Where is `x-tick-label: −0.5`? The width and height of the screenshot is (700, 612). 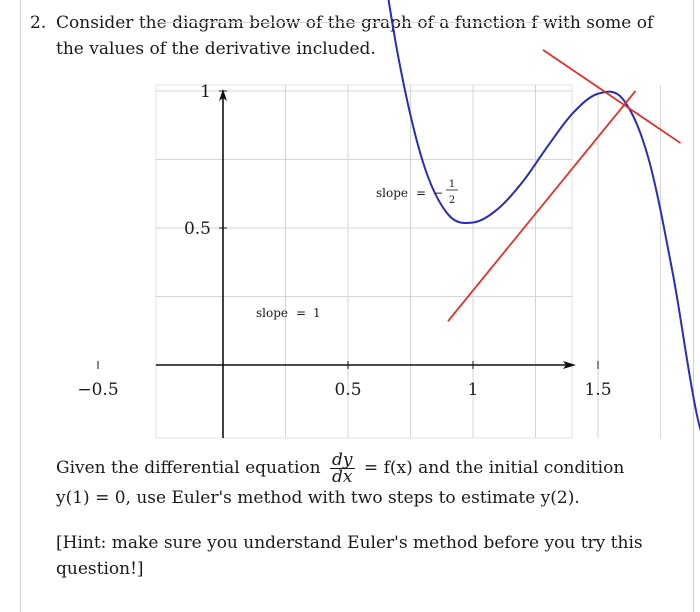 x-tick-label: −0.5 is located at coordinates (97, 390).